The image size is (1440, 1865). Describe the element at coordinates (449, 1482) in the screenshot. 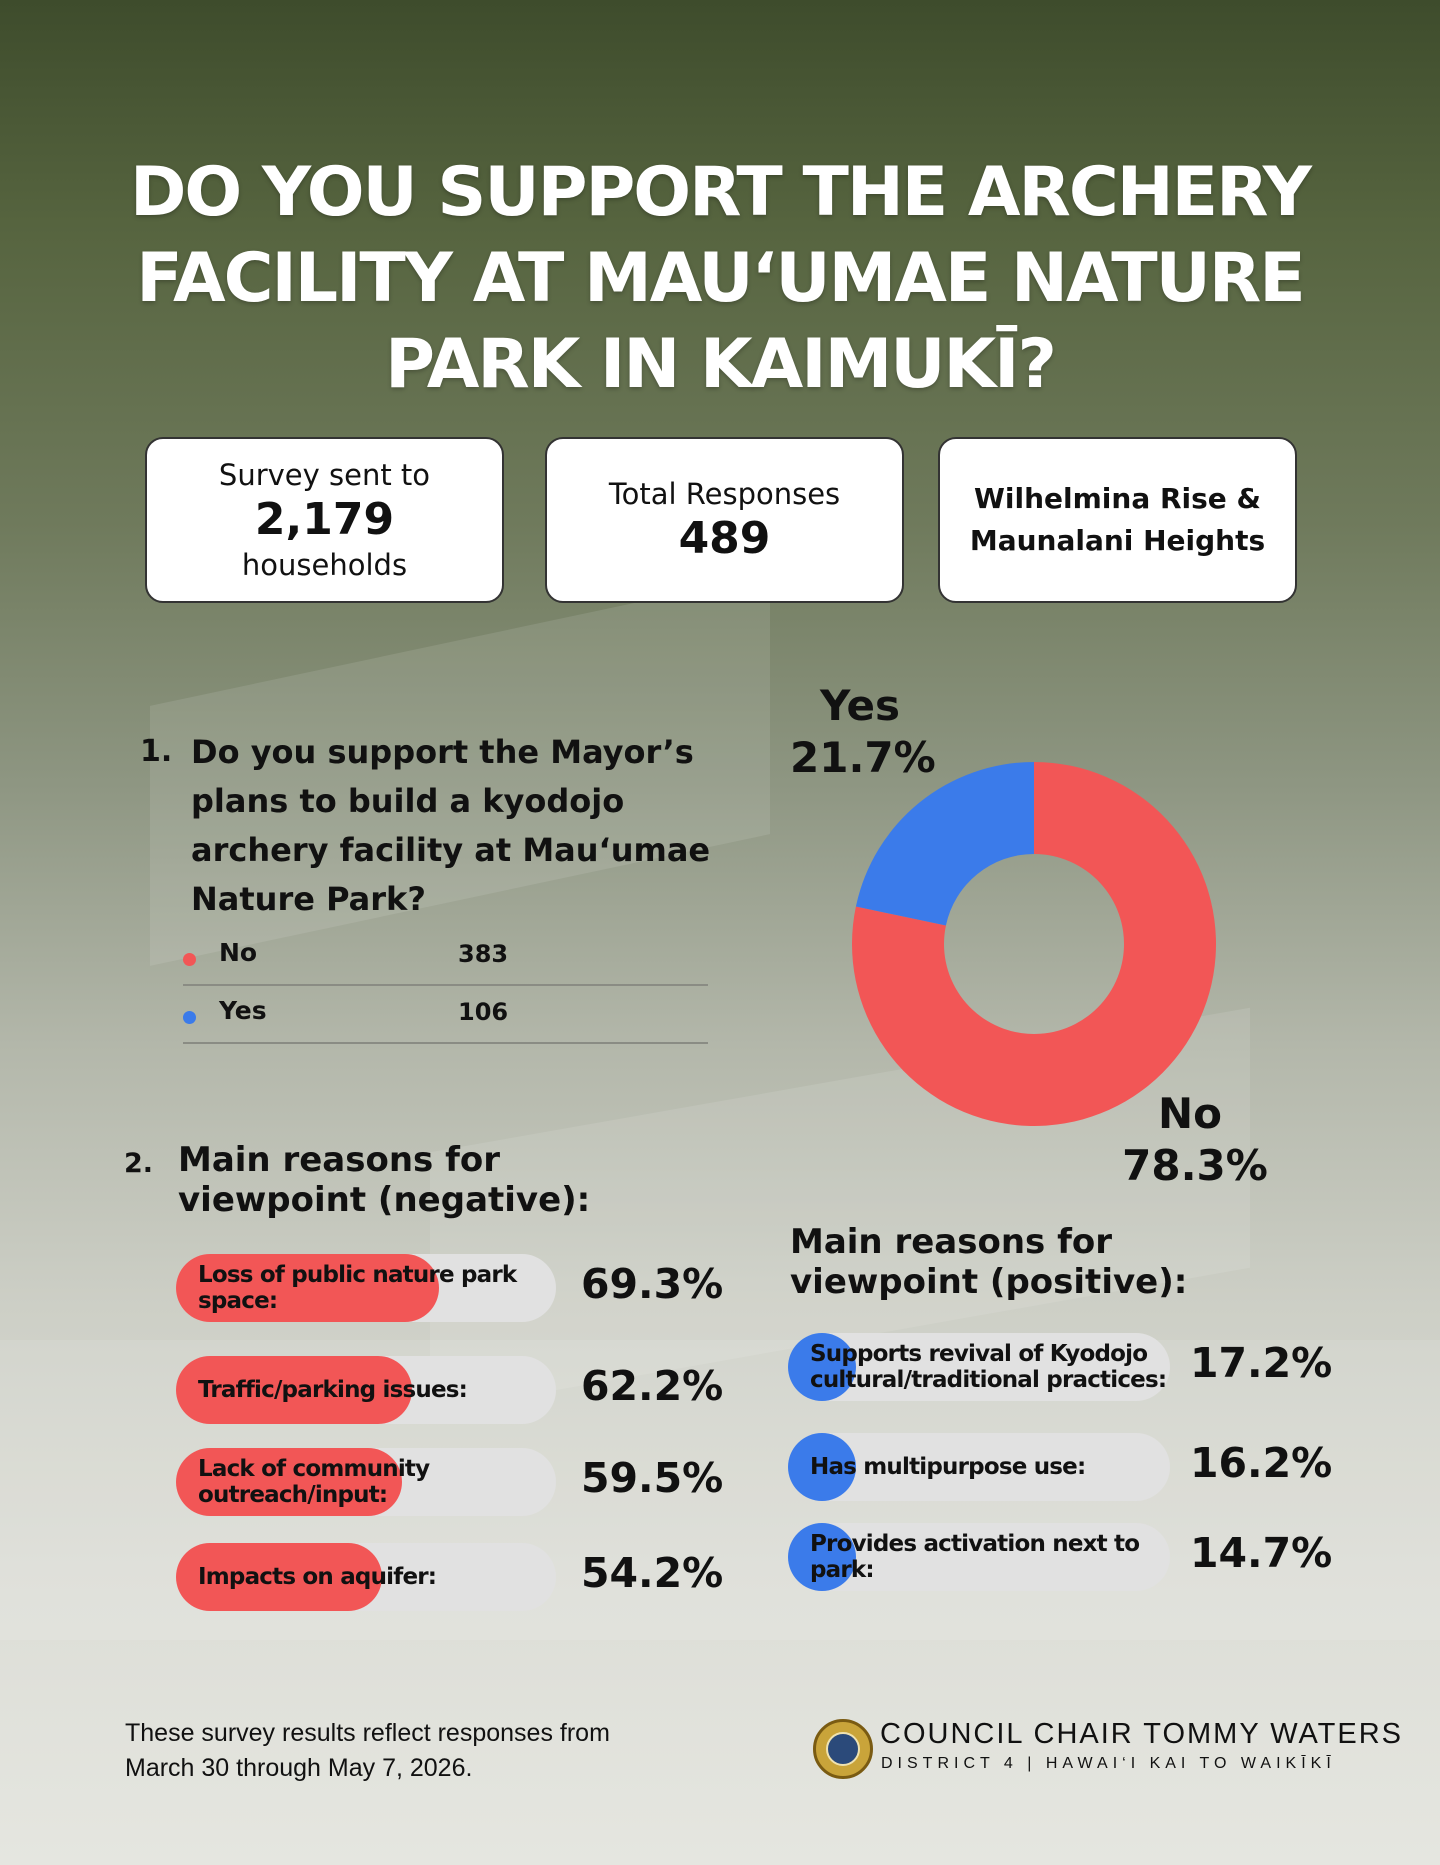

I see `negative-reason-row: Lack of community outreach/input: 59.5%` at that location.